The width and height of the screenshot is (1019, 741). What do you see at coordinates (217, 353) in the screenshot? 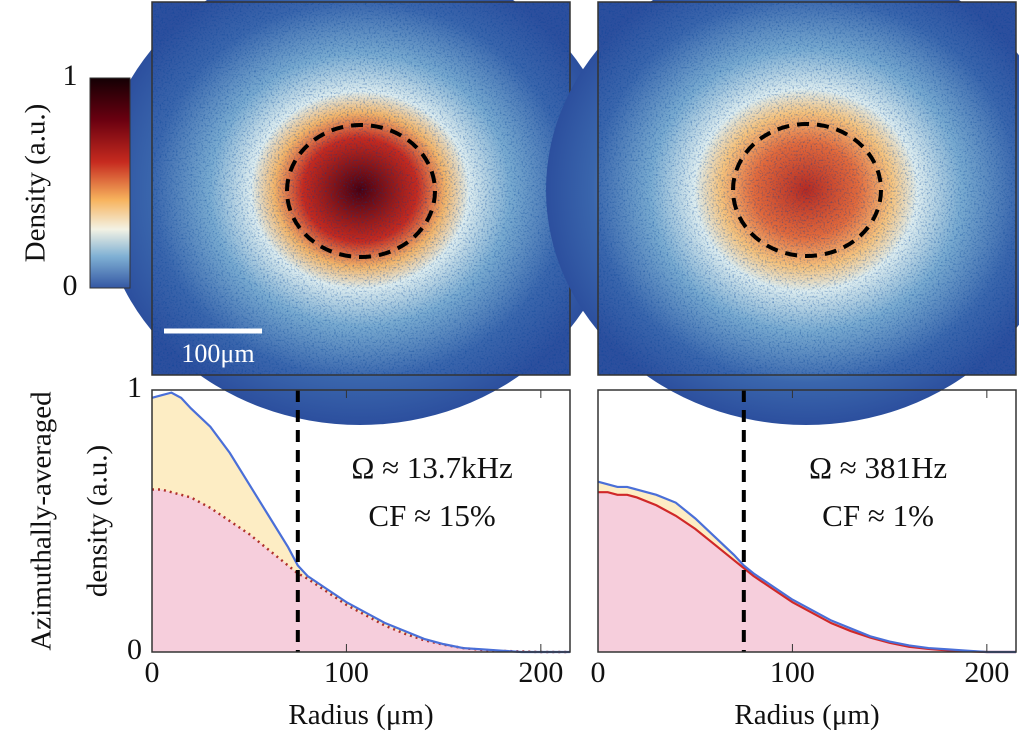
I see `scale-bar-label: 100μm` at bounding box center [217, 353].